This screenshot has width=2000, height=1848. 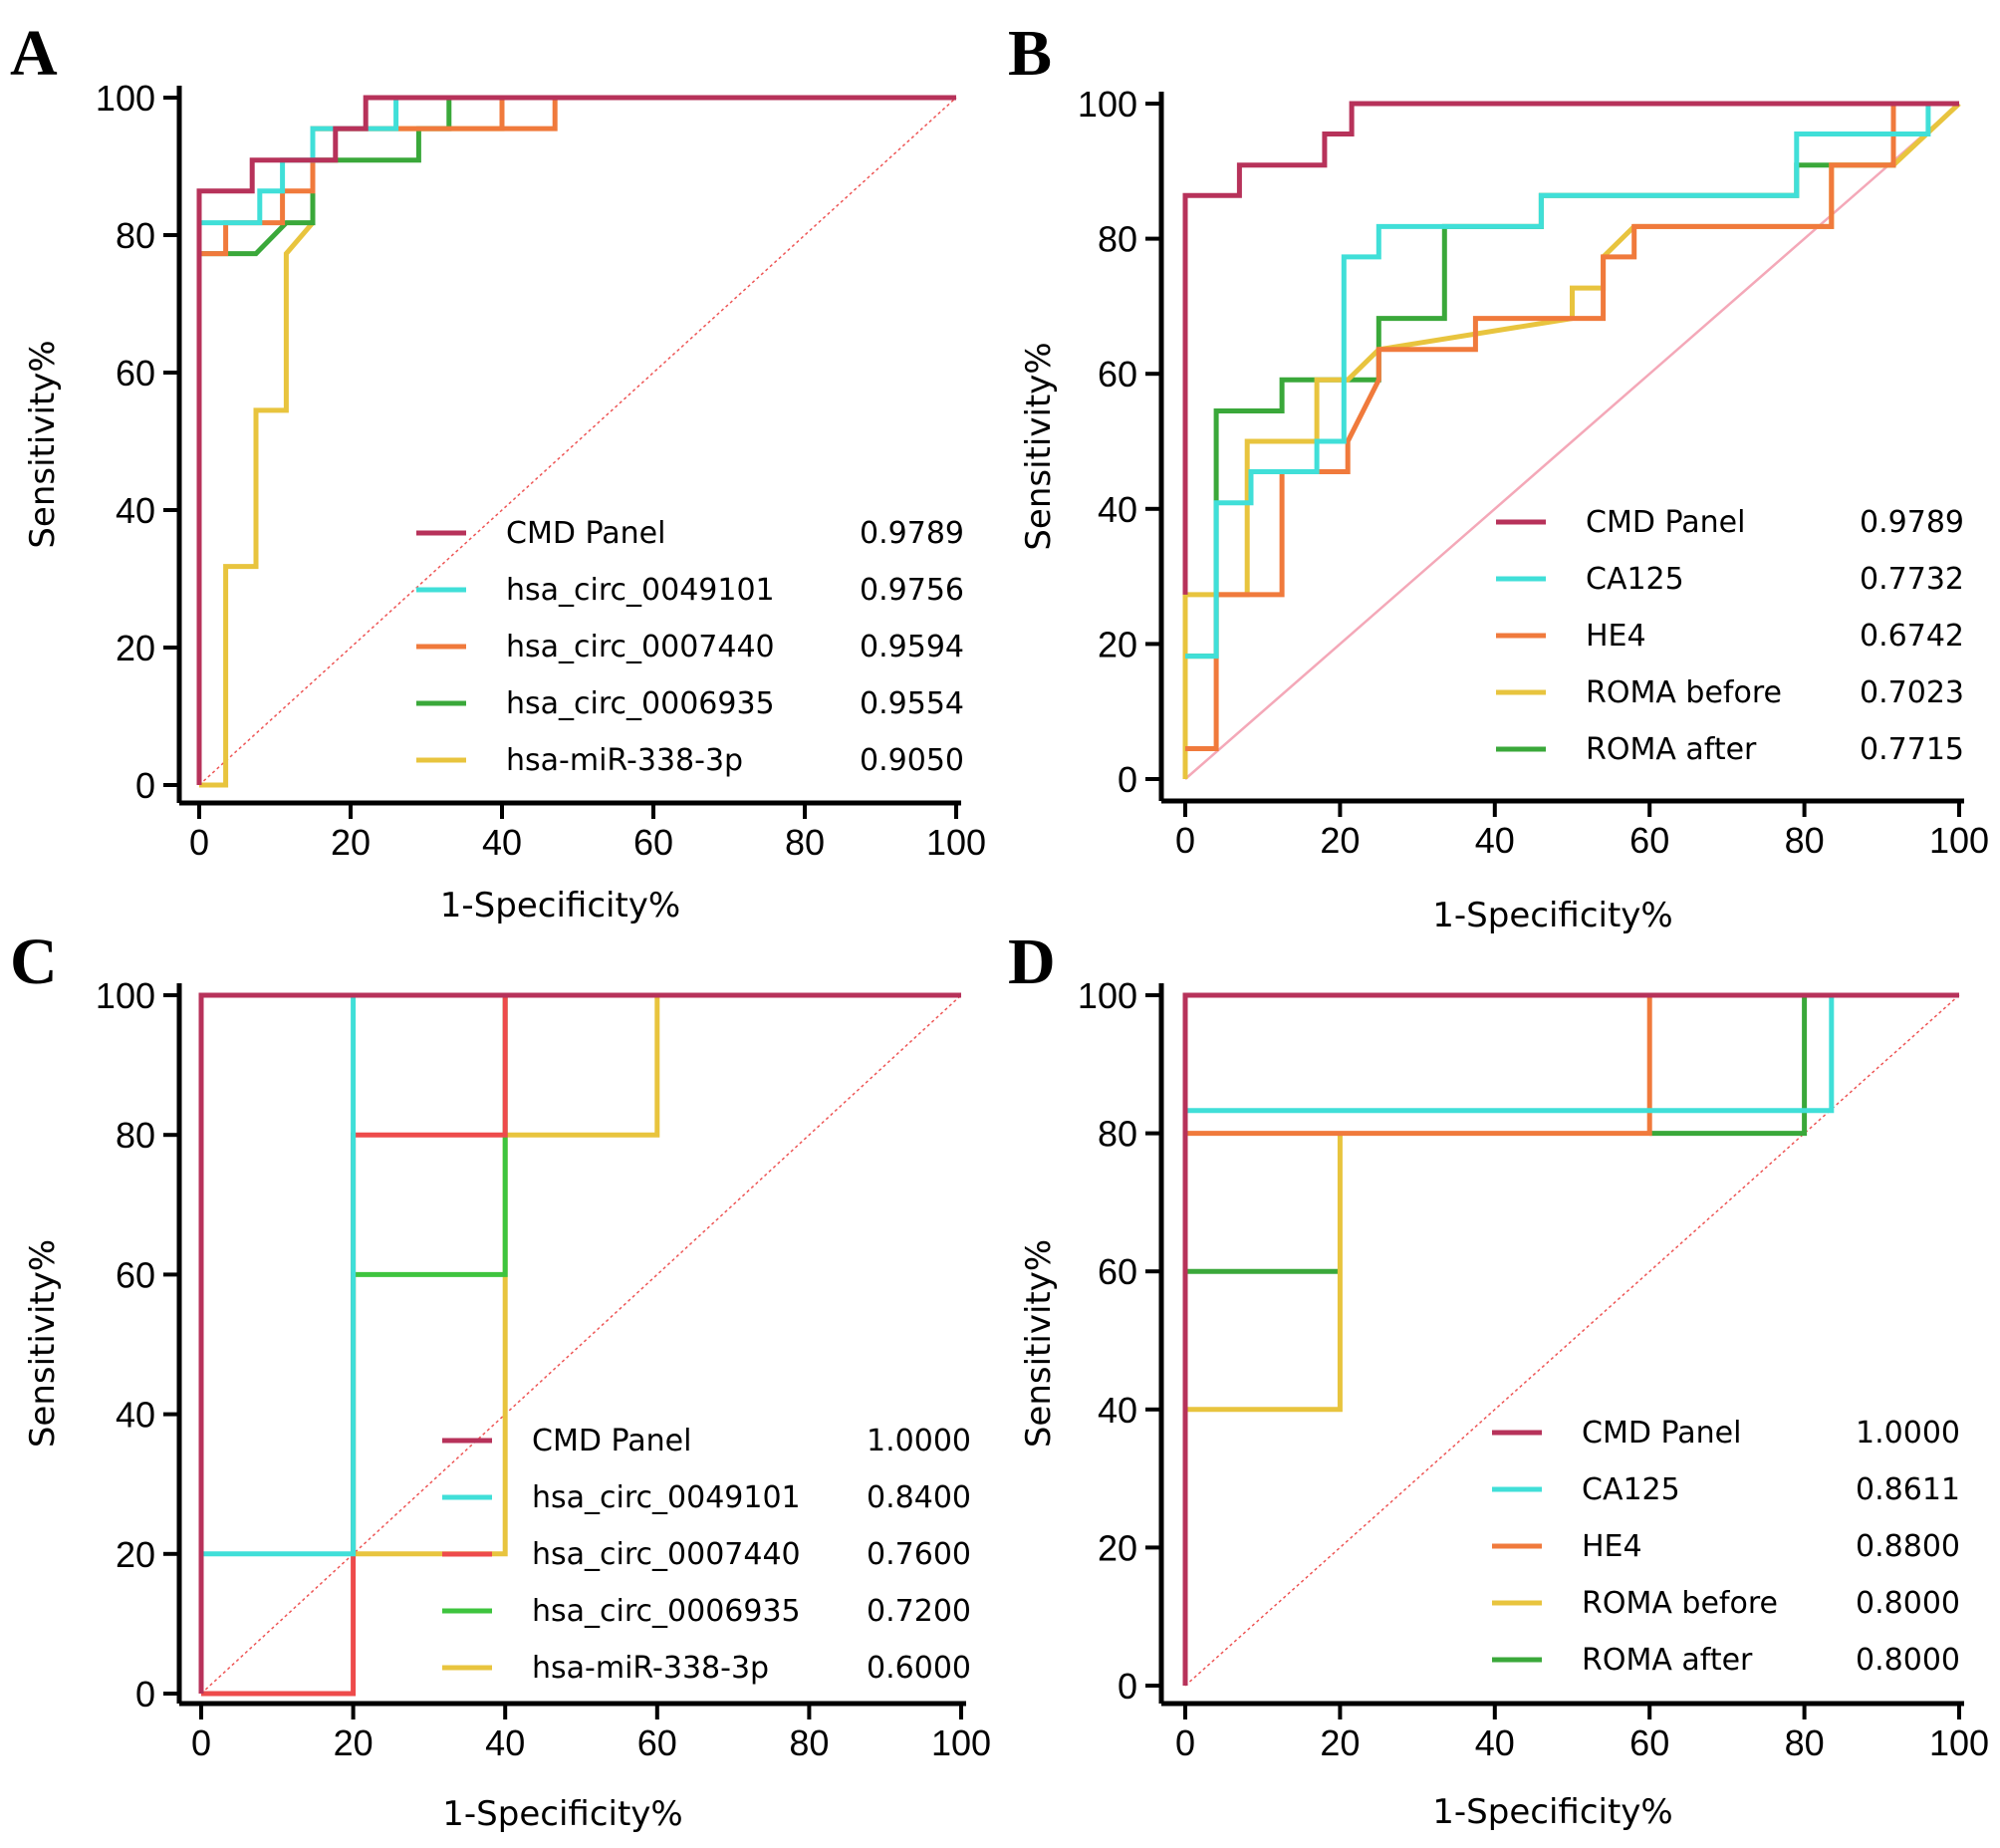 I want to click on reference-diagonal-line, so click(x=581, y=1345).